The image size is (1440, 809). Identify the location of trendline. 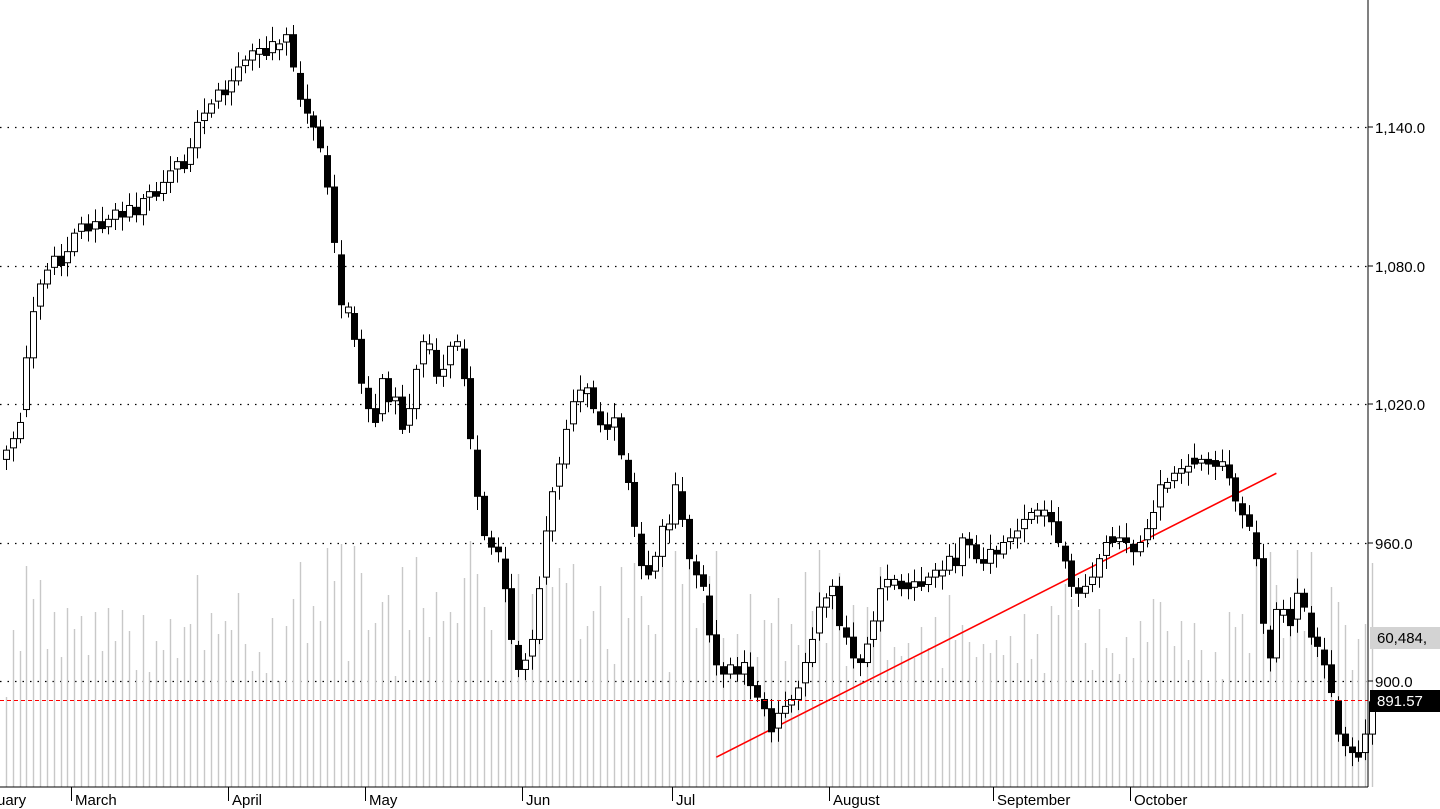
(996, 615).